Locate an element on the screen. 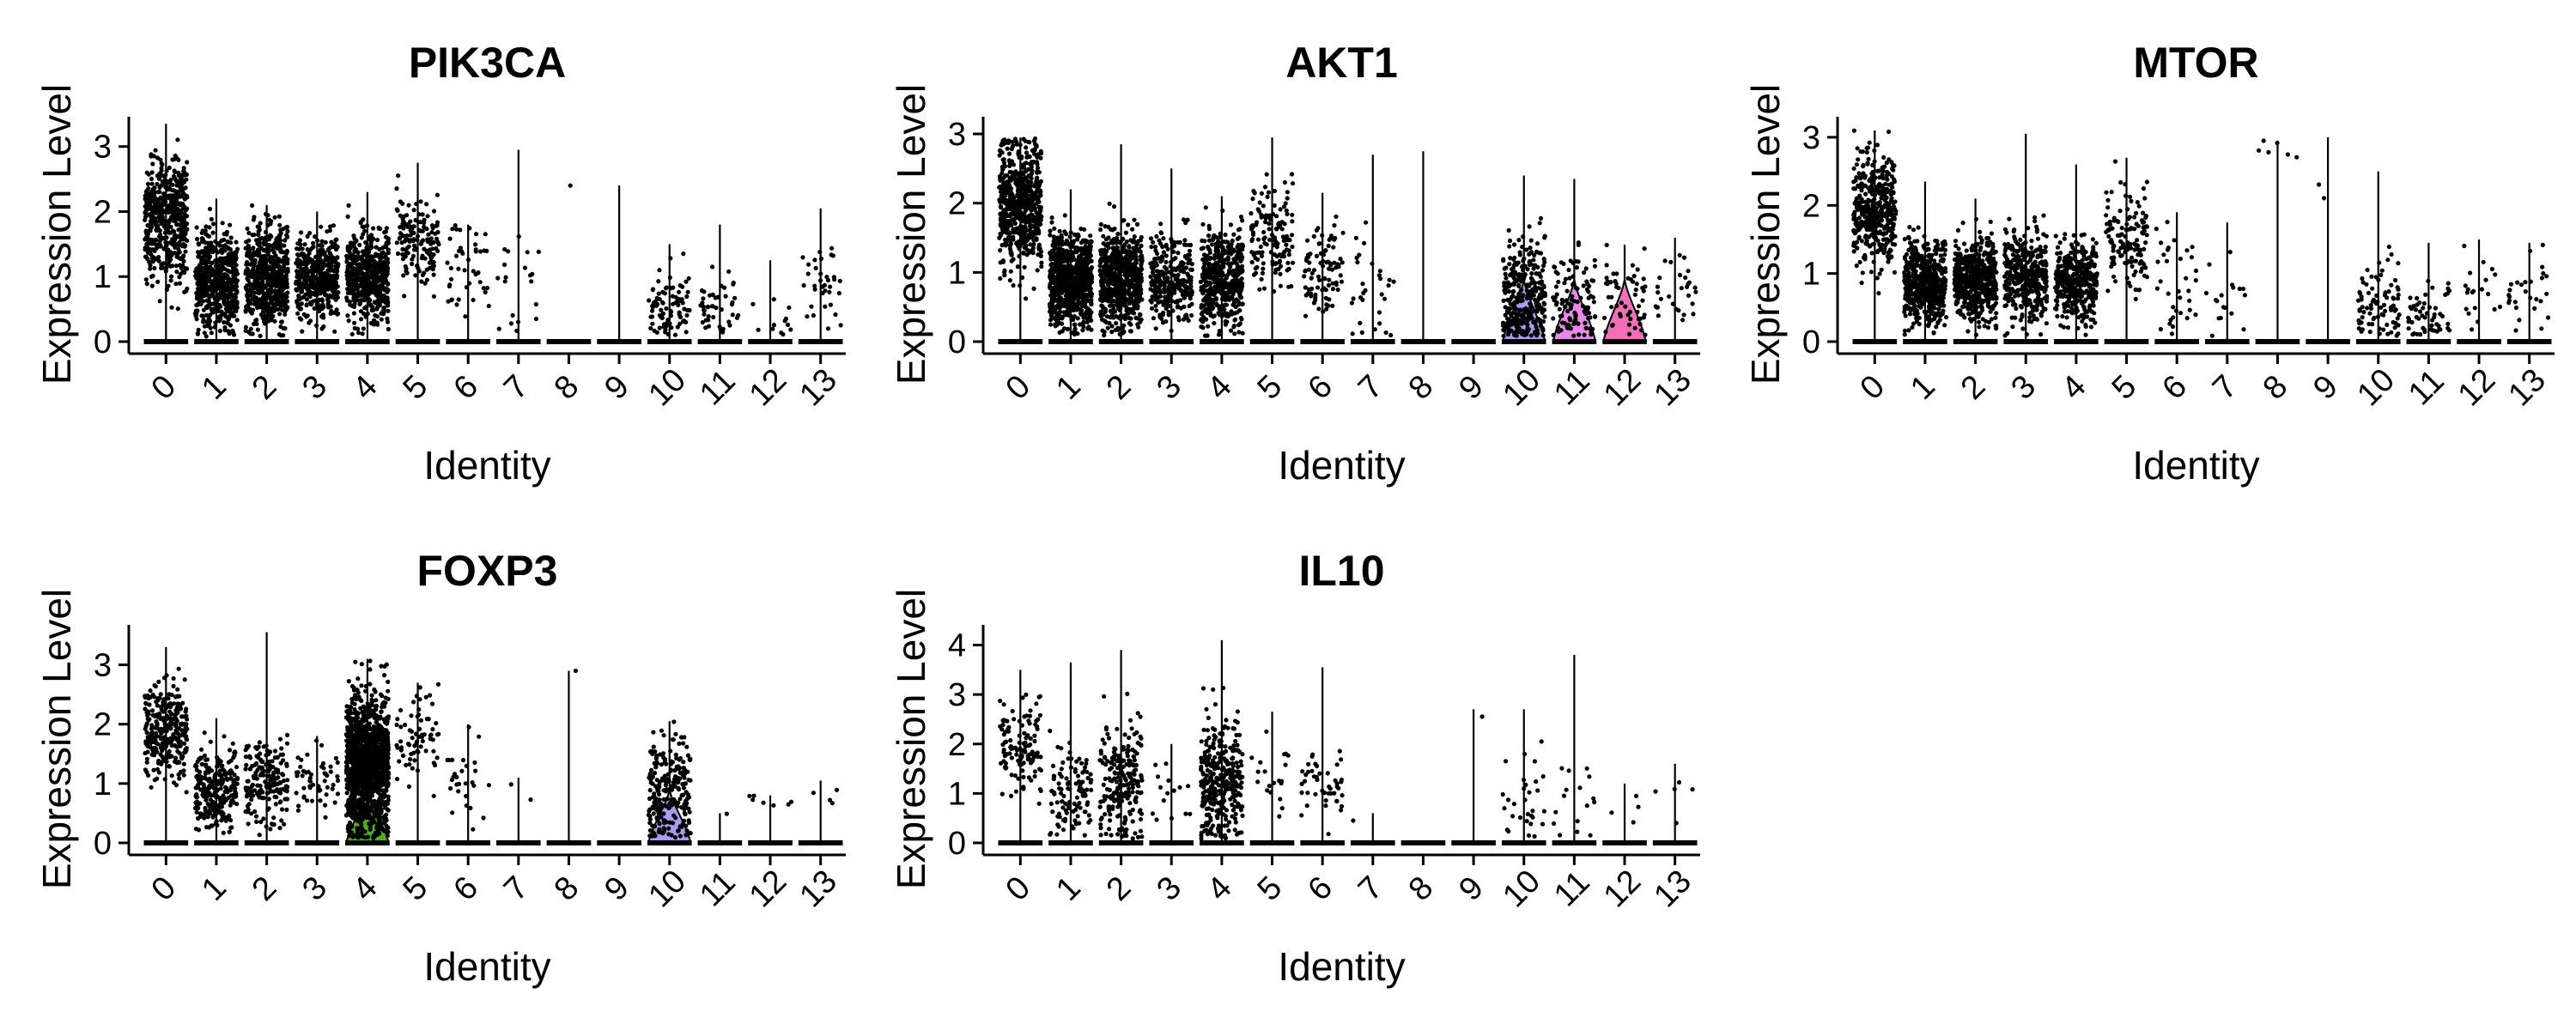 This screenshot has height=1030, width=2576. x-tick-label: 12 is located at coordinates (1623, 388).